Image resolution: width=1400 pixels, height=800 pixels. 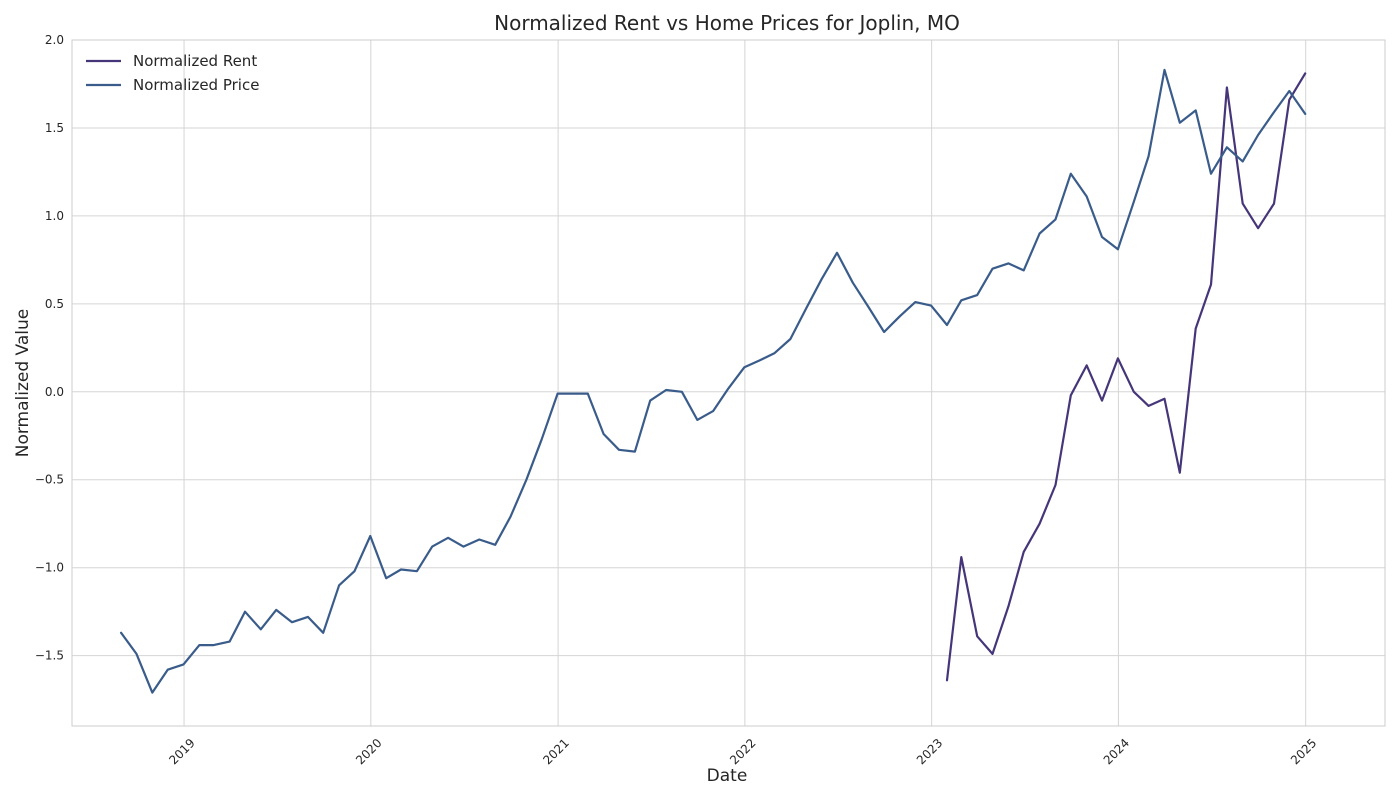 I want to click on legend-label: Normalized Rent, so click(x=195, y=61).